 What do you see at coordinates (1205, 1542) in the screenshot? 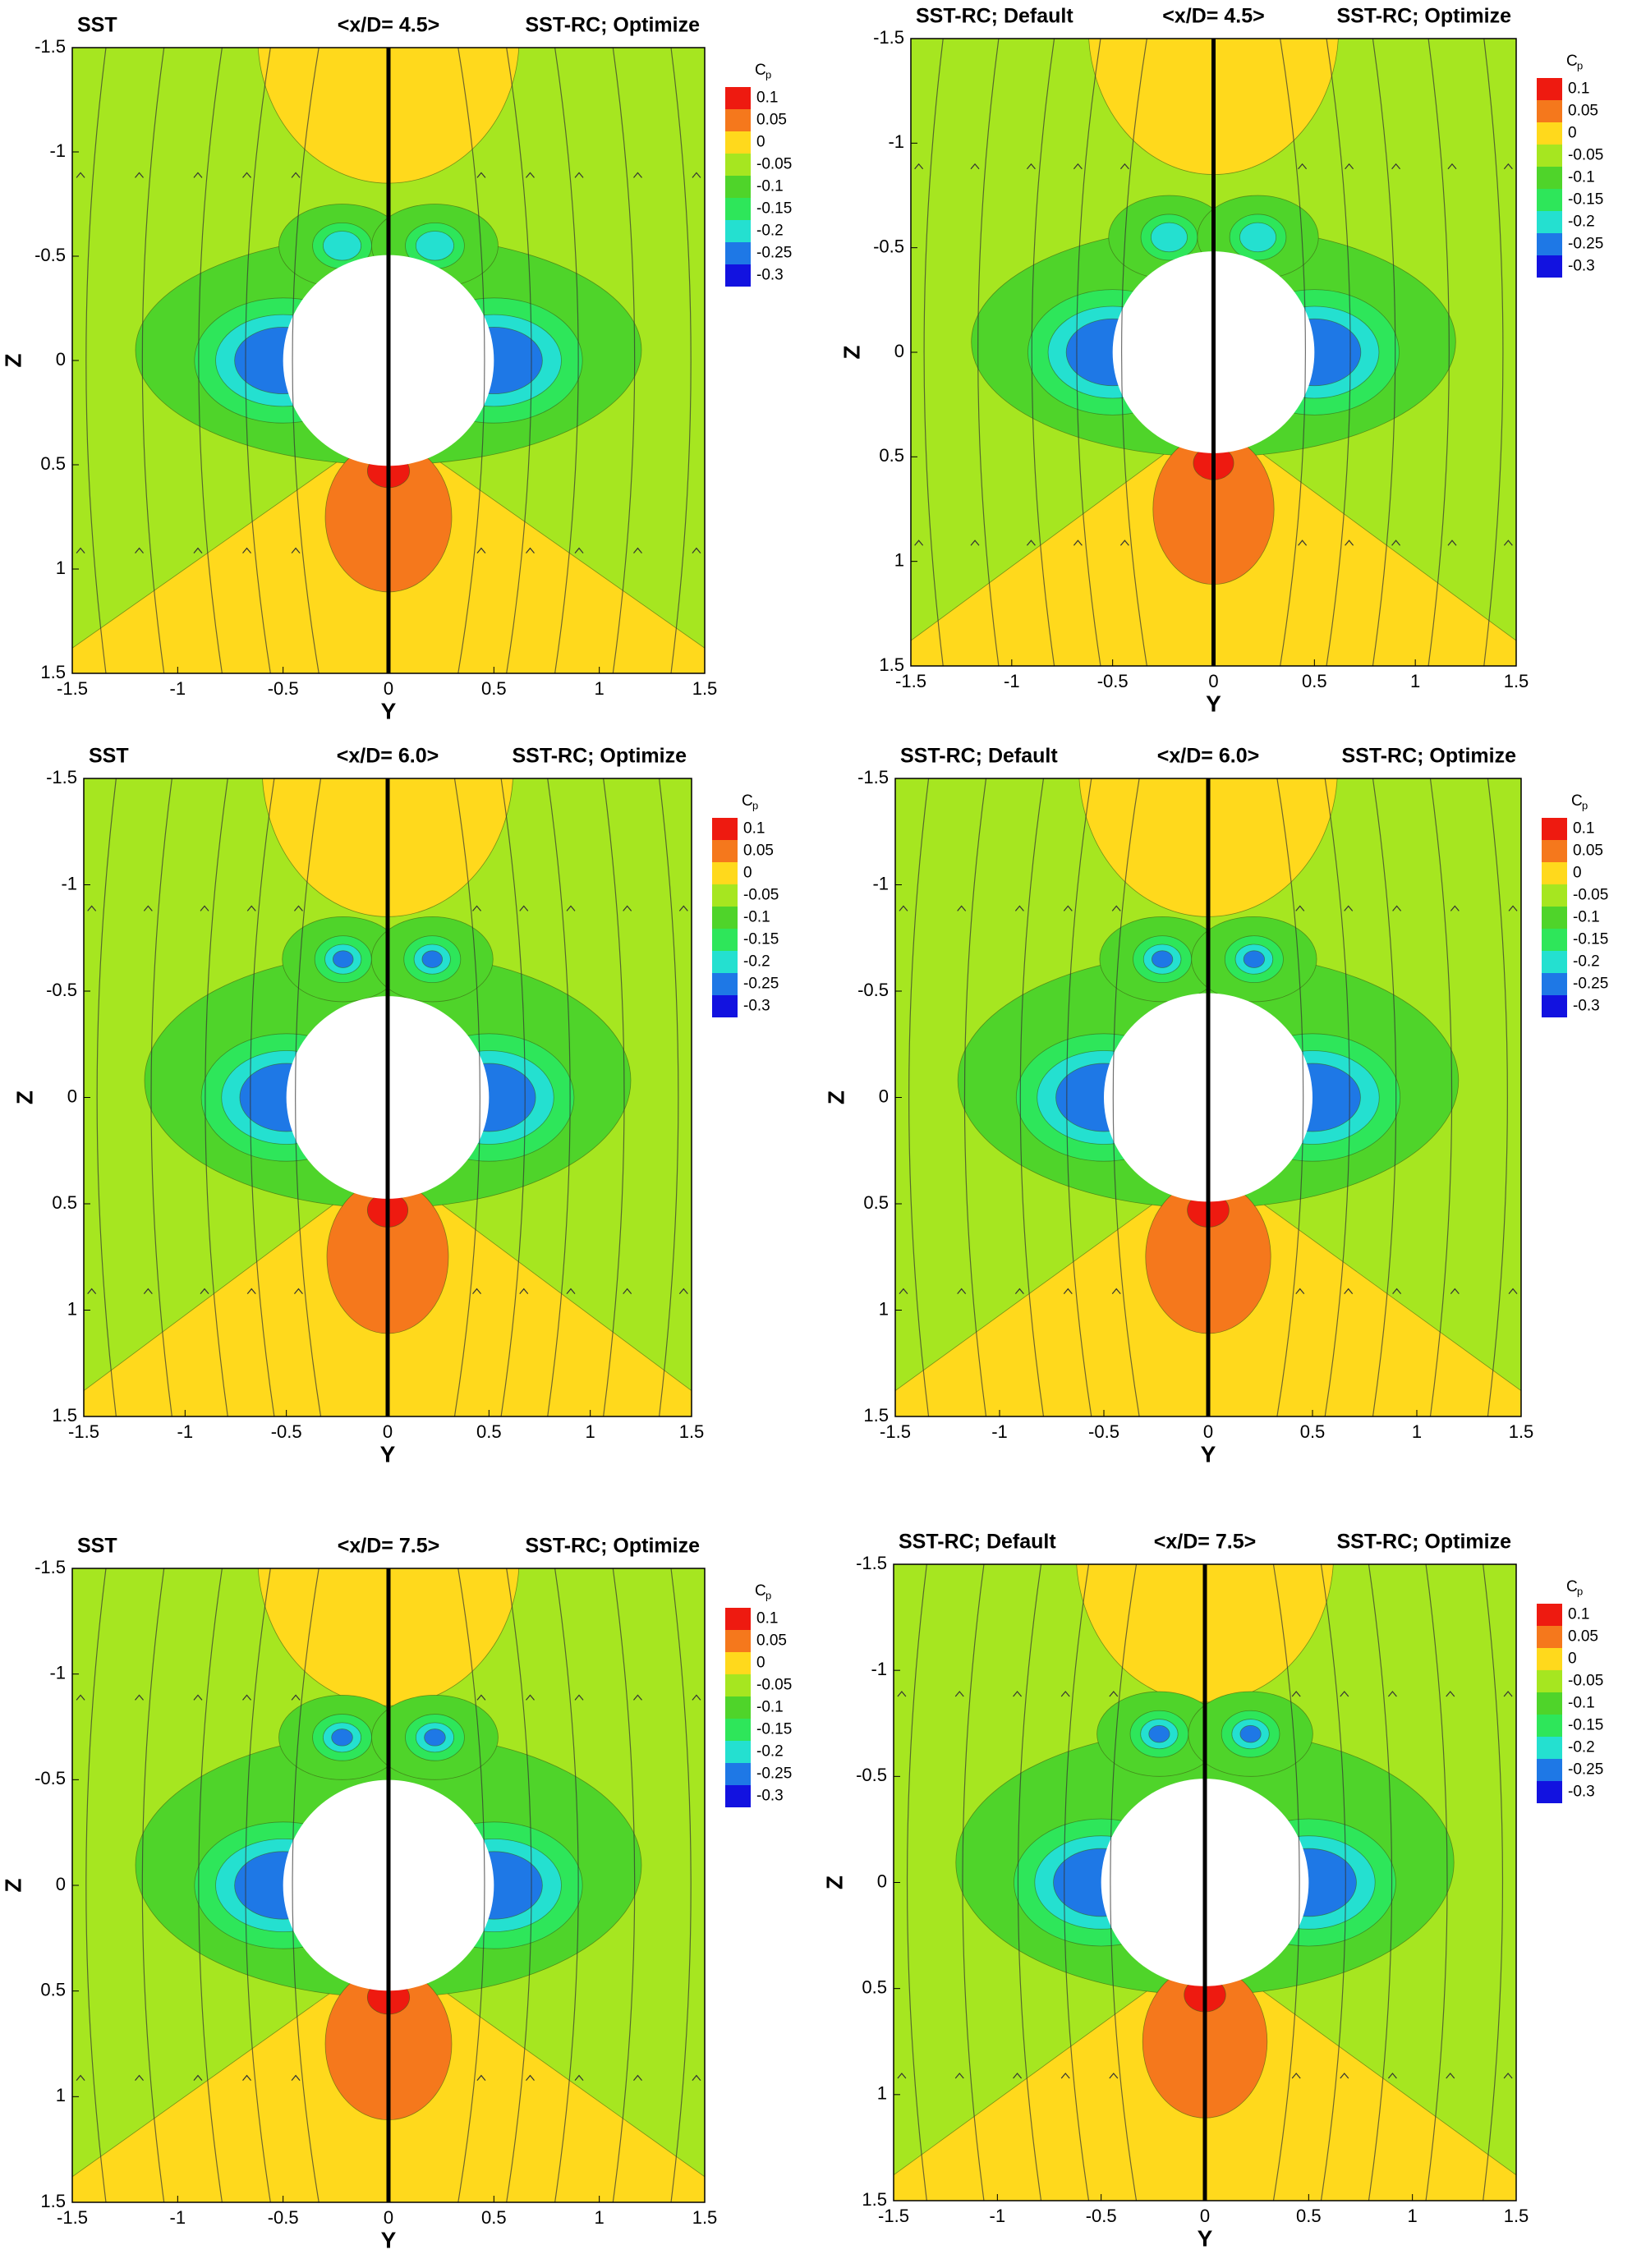
I see `panel-title: <x/D= 7.5>` at bounding box center [1205, 1542].